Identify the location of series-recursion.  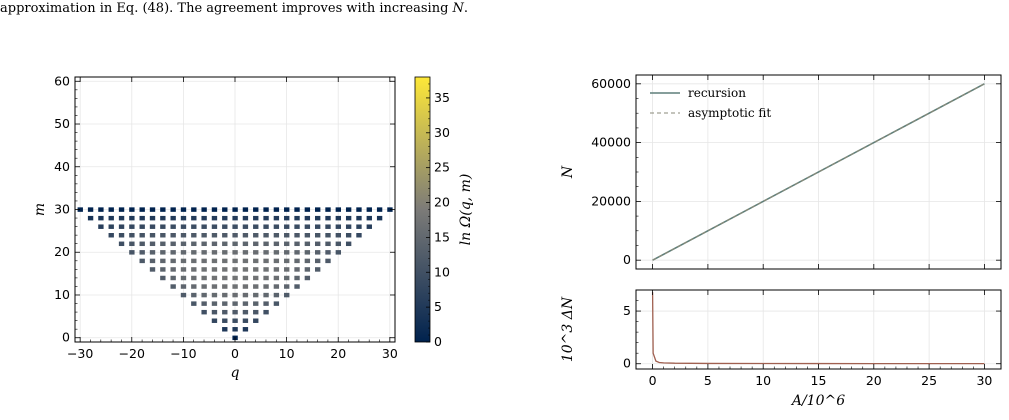
(818, 172).